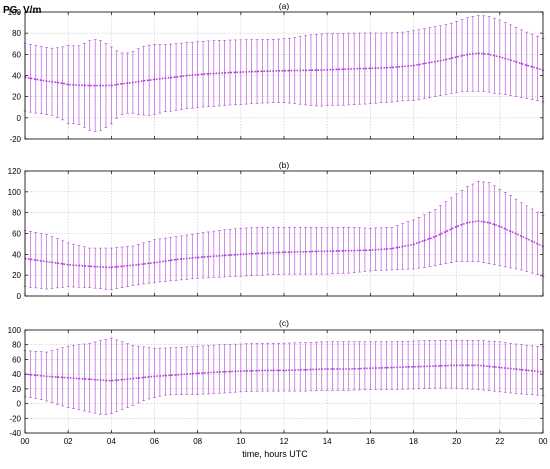 This screenshot has height=469, width=550. Describe the element at coordinates (16, 389) in the screenshot. I see `y-tick-label: 20` at that location.